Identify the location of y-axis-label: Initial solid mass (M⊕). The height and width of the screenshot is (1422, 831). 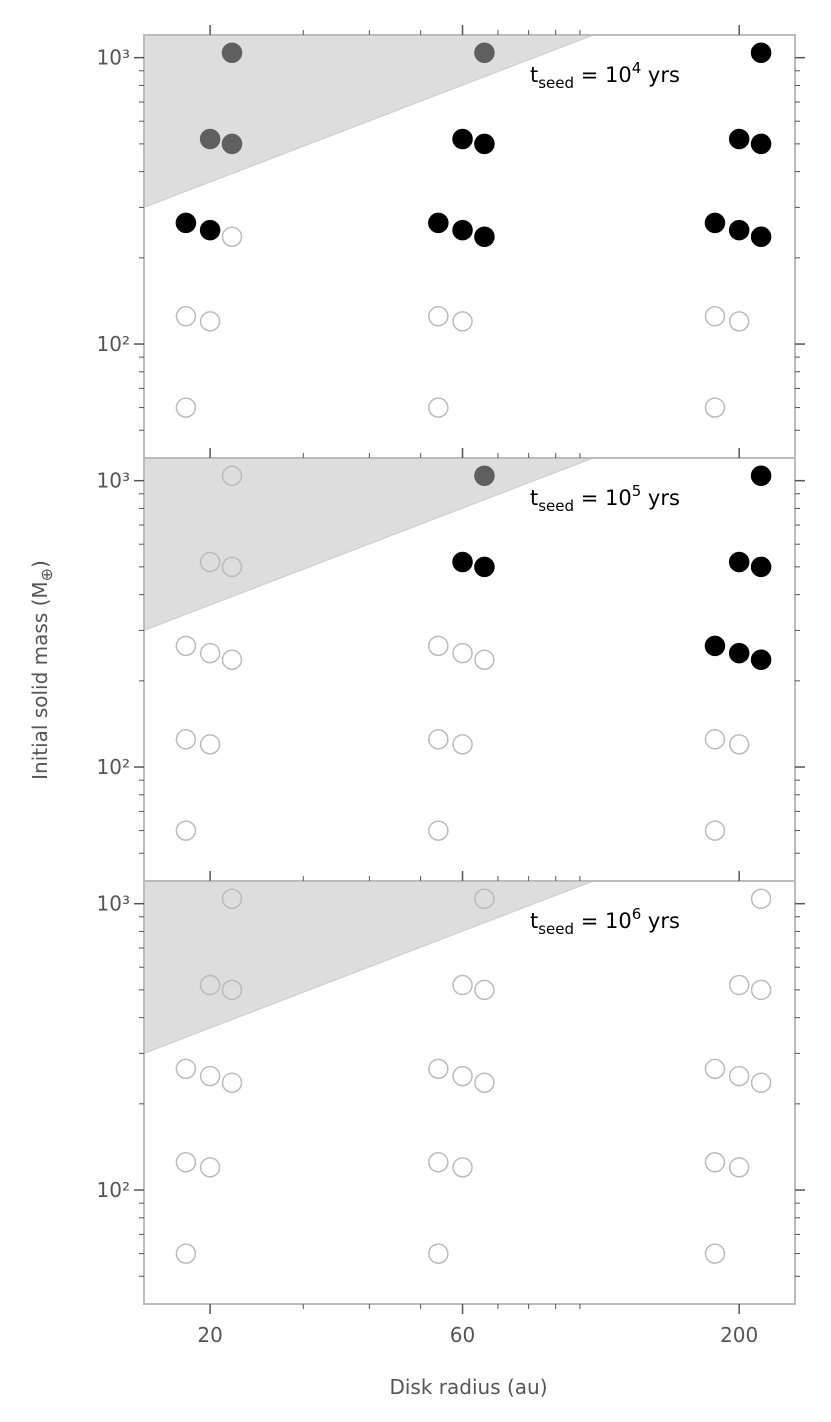
(42, 670).